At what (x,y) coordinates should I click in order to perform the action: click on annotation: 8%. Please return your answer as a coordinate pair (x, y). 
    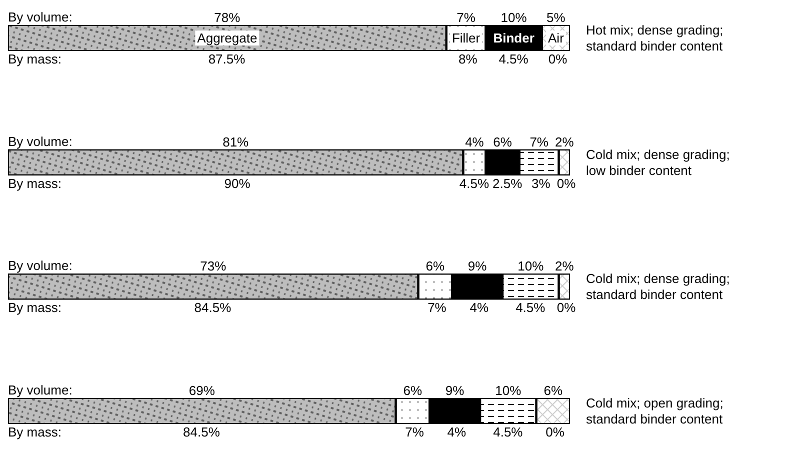
    Looking at the image, I should click on (468, 59).